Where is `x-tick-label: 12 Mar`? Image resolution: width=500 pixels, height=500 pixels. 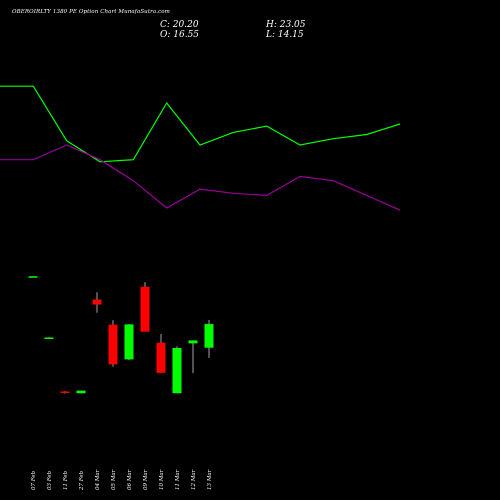
x-tick-label: 12 Mar is located at coordinates (194, 479).